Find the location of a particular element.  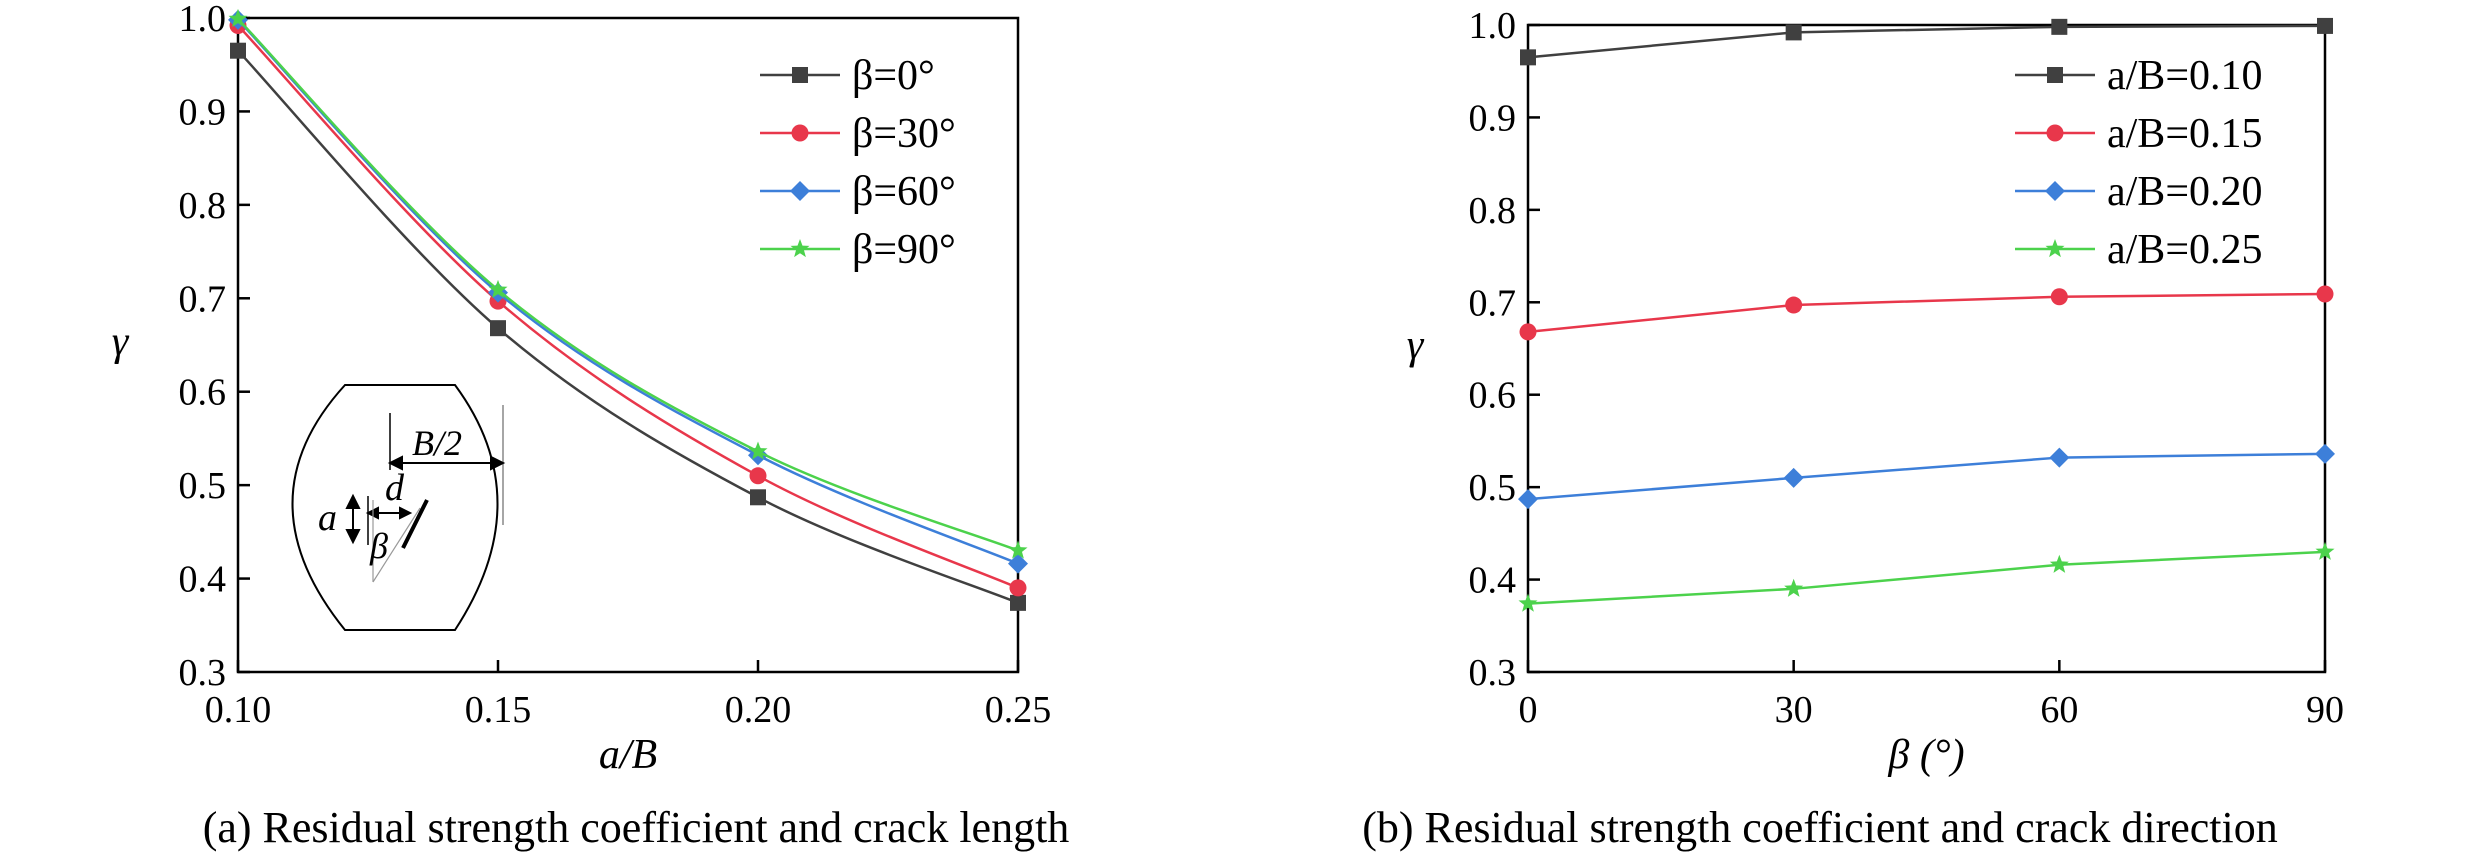

legend-label: β=30° is located at coordinates (904, 134).